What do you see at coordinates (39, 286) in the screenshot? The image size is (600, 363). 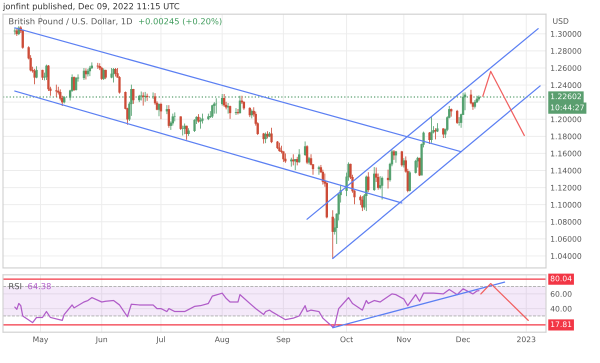 I see `text: 64.38` at bounding box center [39, 286].